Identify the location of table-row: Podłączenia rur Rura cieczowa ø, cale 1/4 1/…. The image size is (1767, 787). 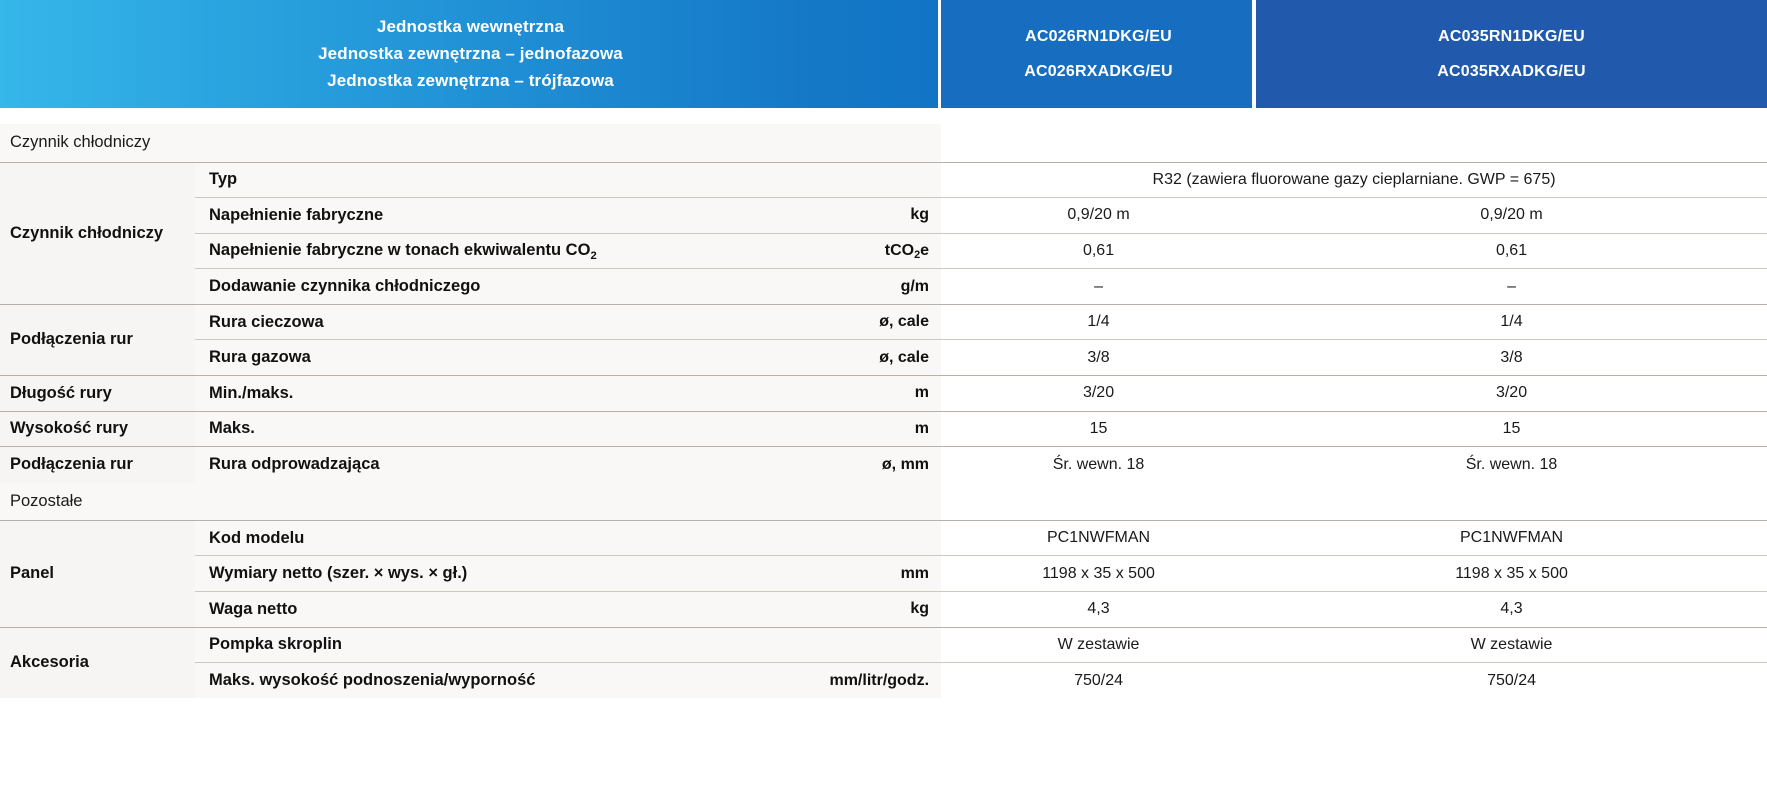
(883, 339).